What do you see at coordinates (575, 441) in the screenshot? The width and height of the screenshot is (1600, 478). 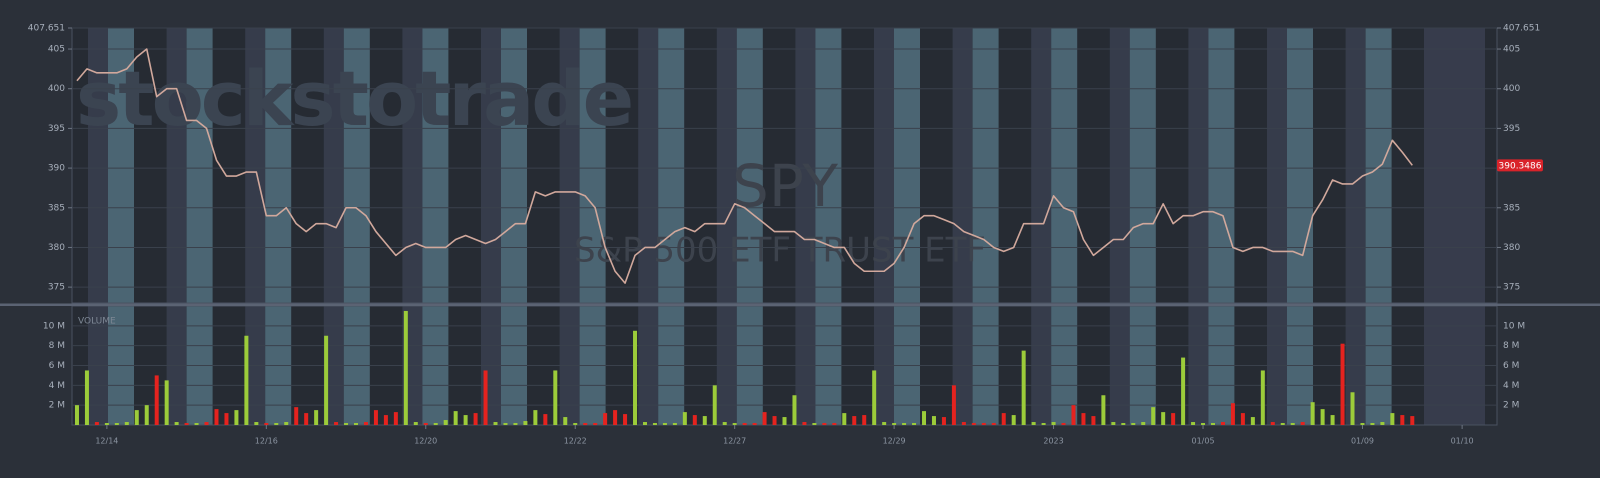 I see `x-tick-label: 12/22` at bounding box center [575, 441].